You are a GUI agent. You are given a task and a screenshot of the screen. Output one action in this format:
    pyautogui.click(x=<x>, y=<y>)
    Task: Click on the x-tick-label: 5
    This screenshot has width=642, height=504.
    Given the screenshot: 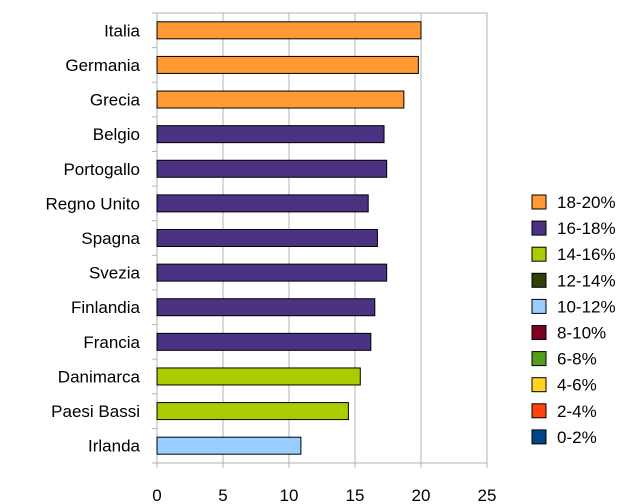 What is the action you would take?
    pyautogui.click(x=222, y=495)
    